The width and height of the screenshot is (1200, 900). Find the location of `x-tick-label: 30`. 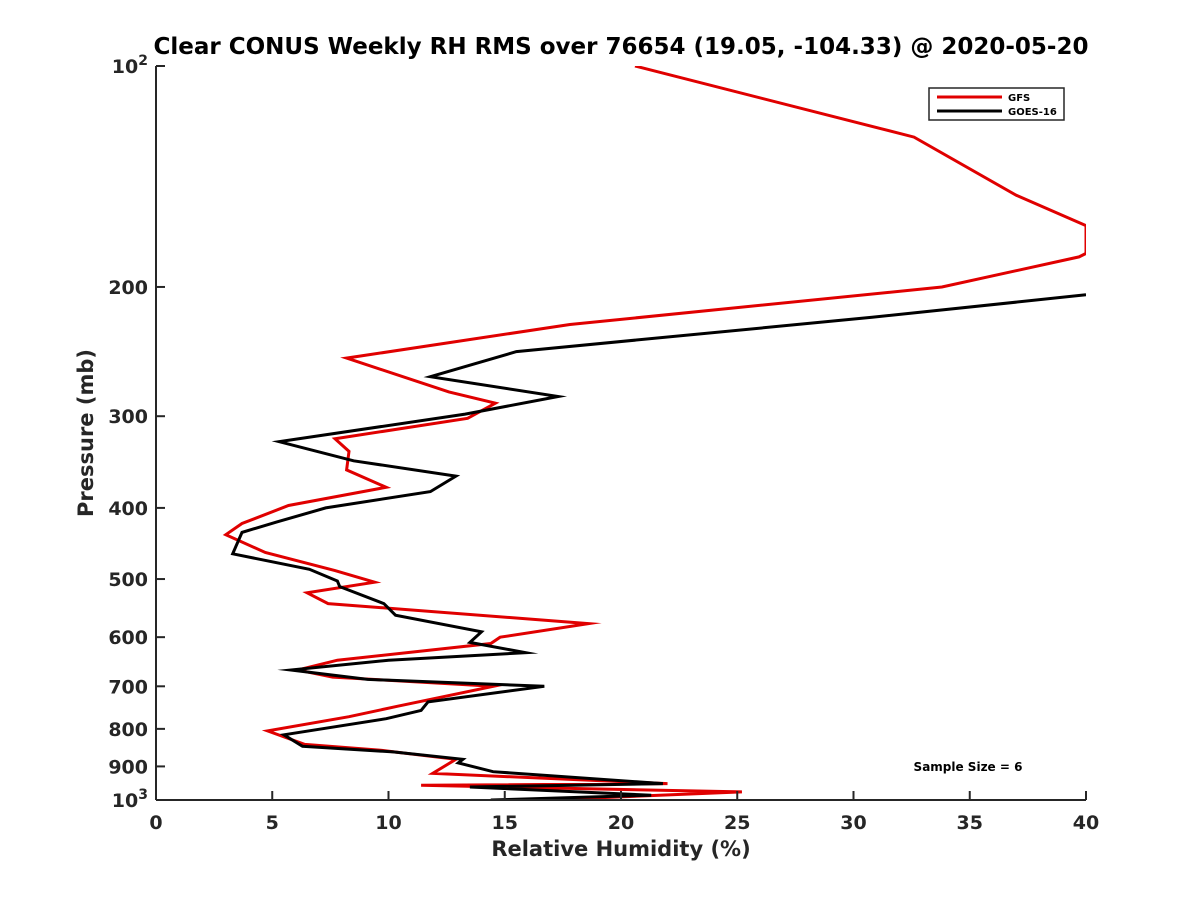

x-tick-label: 30 is located at coordinates (853, 823).